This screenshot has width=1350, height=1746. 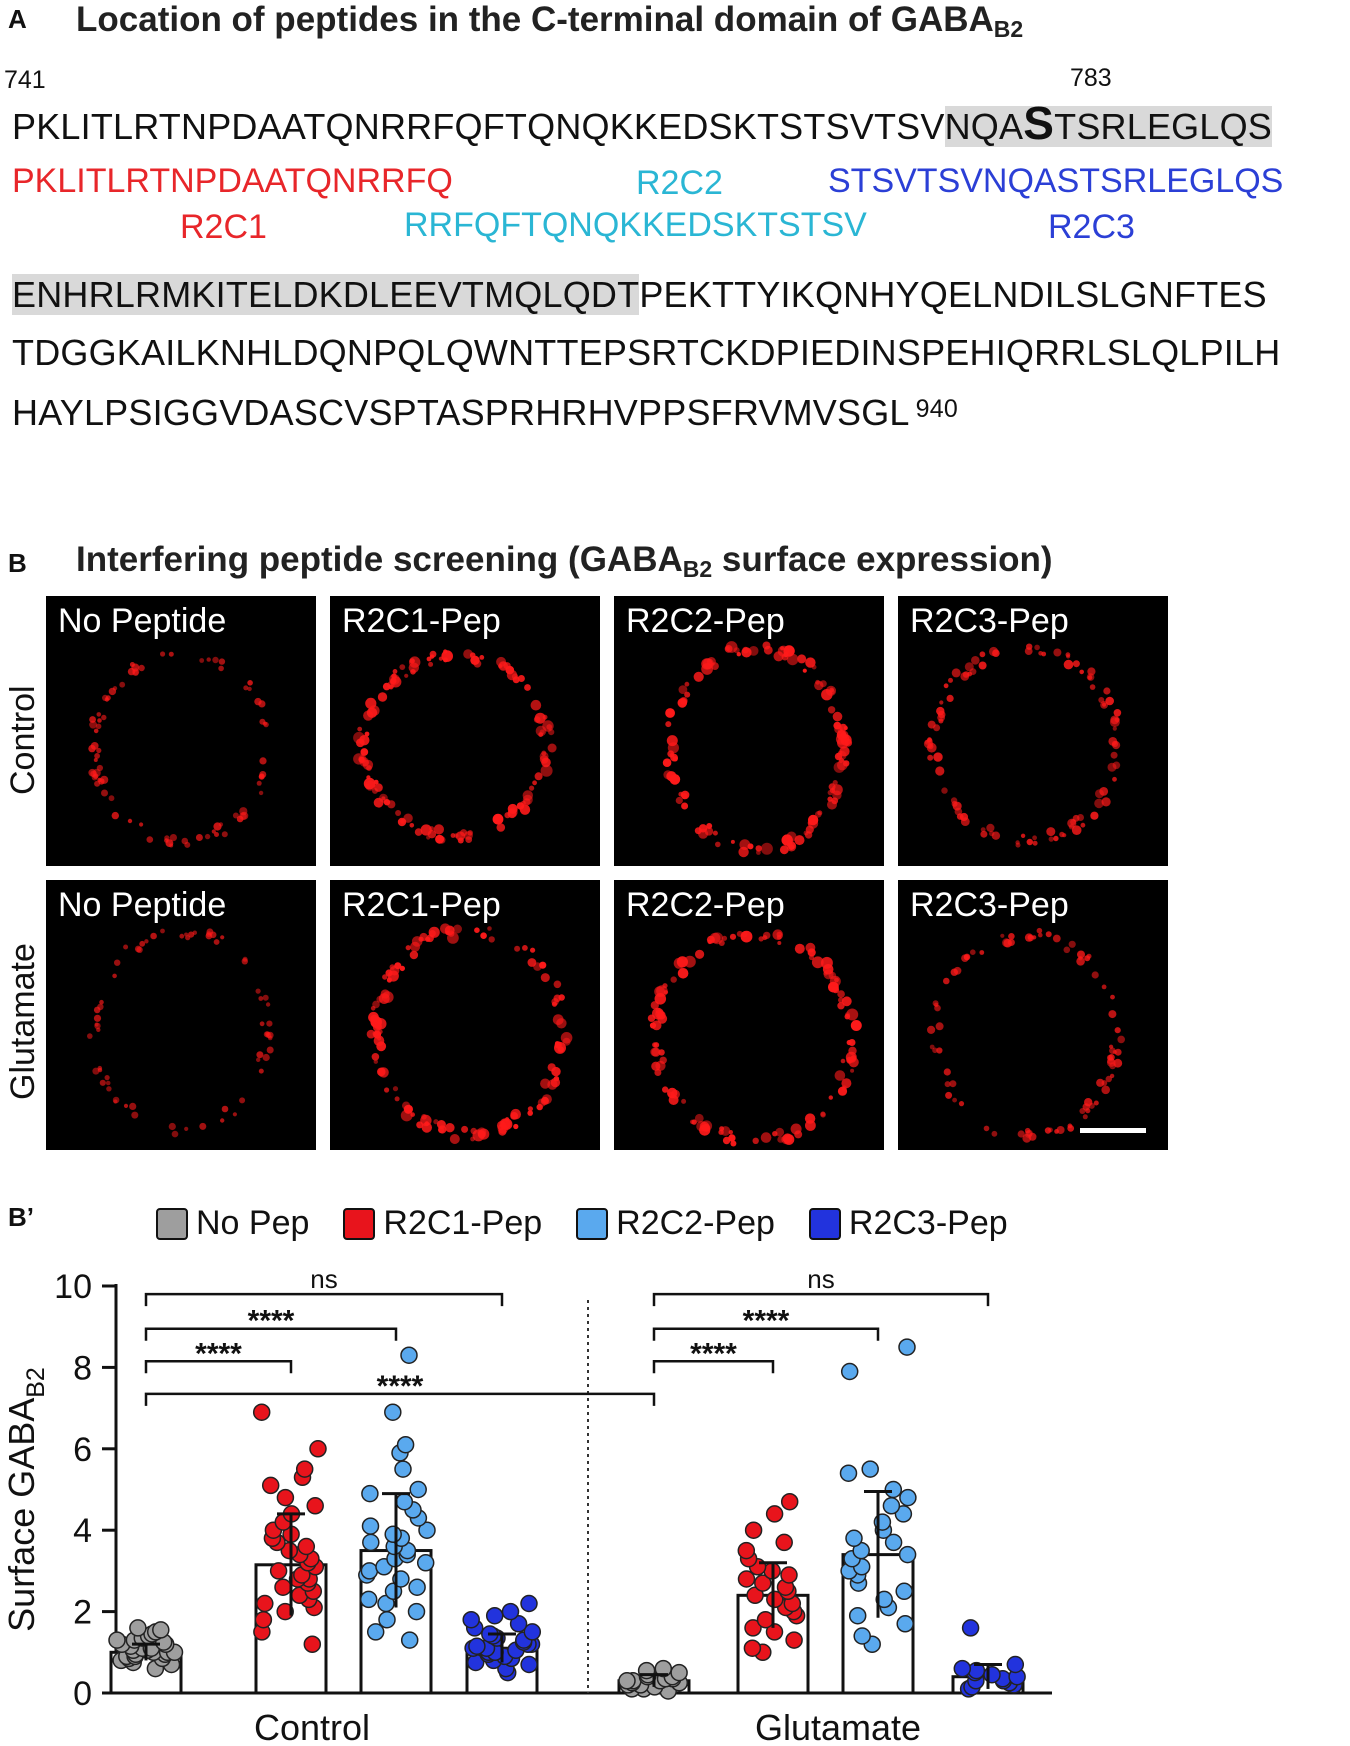 I want to click on micrograph-glutamate-4: R2C3-Pep, so click(x=1033, y=1015).